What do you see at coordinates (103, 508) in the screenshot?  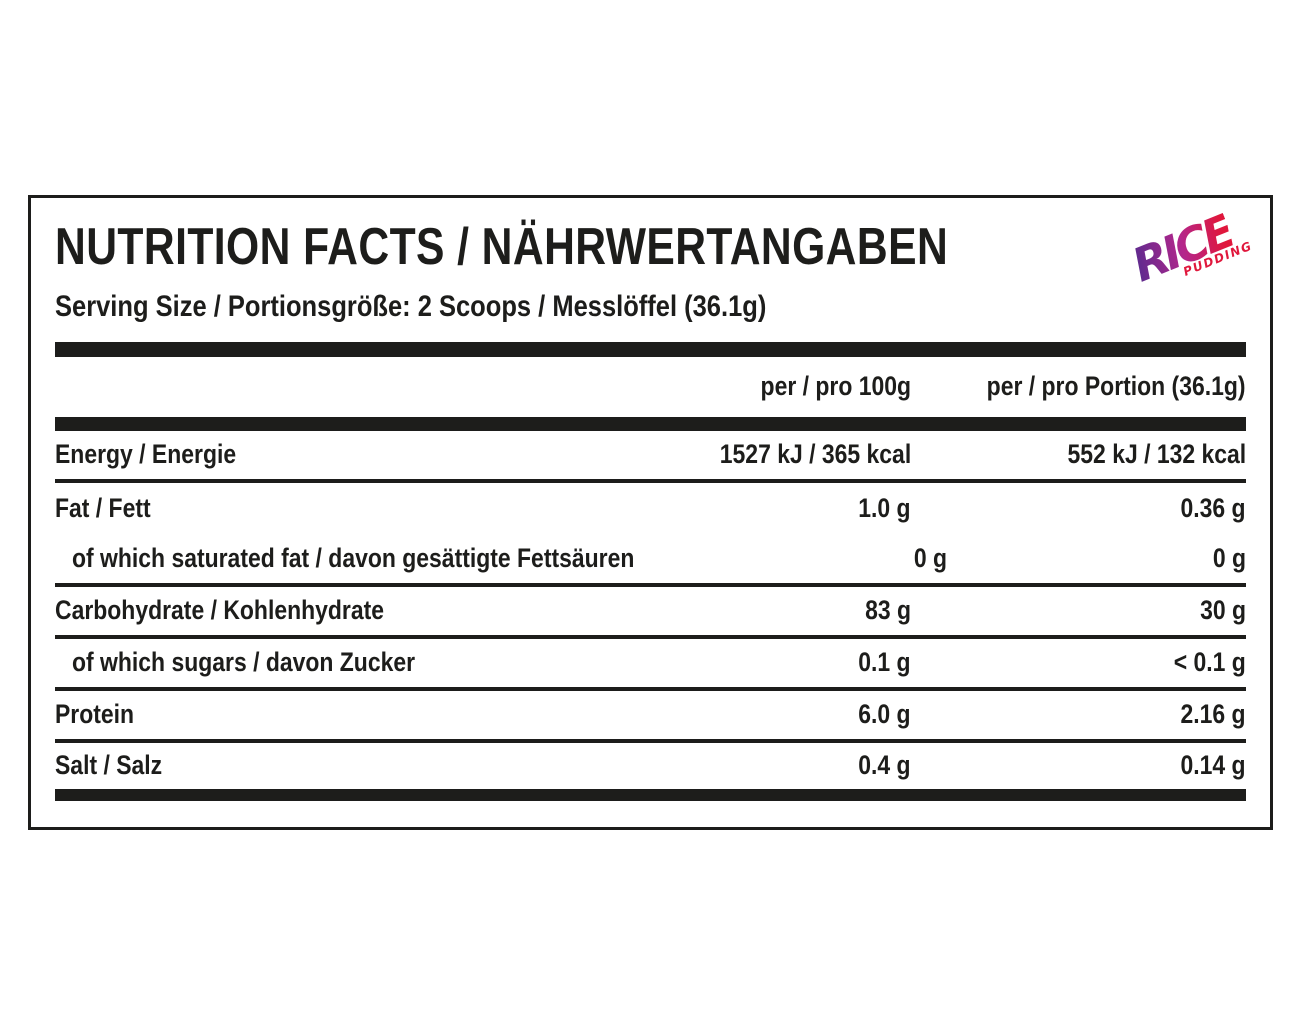 I see `row-label: Fat / Fett` at bounding box center [103, 508].